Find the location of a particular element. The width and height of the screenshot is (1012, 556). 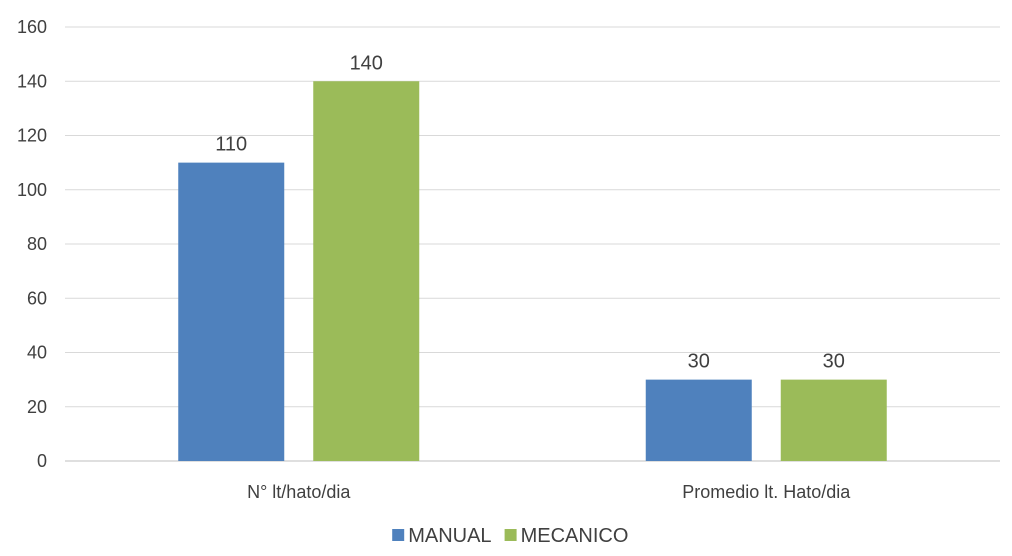

data-label: 140 is located at coordinates (366, 63).